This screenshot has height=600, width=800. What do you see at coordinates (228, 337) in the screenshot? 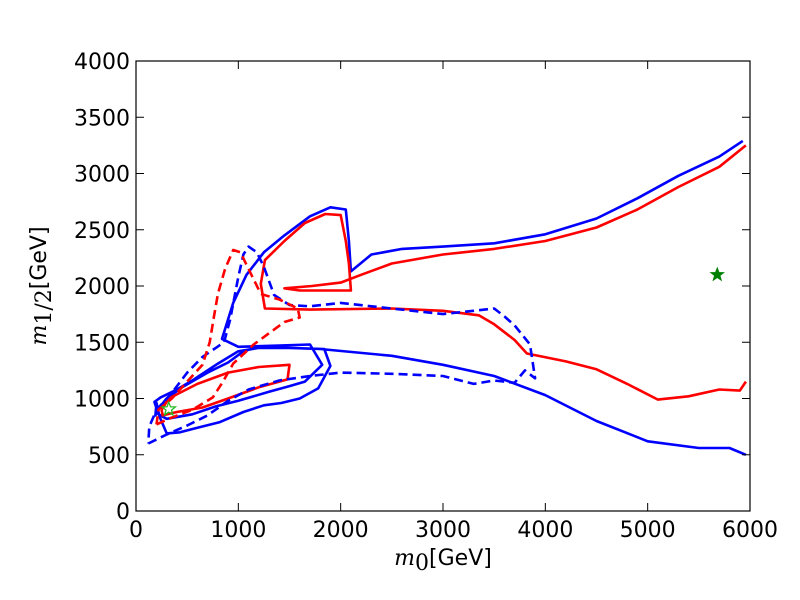
I see `series-red-dashed-contour` at bounding box center [228, 337].